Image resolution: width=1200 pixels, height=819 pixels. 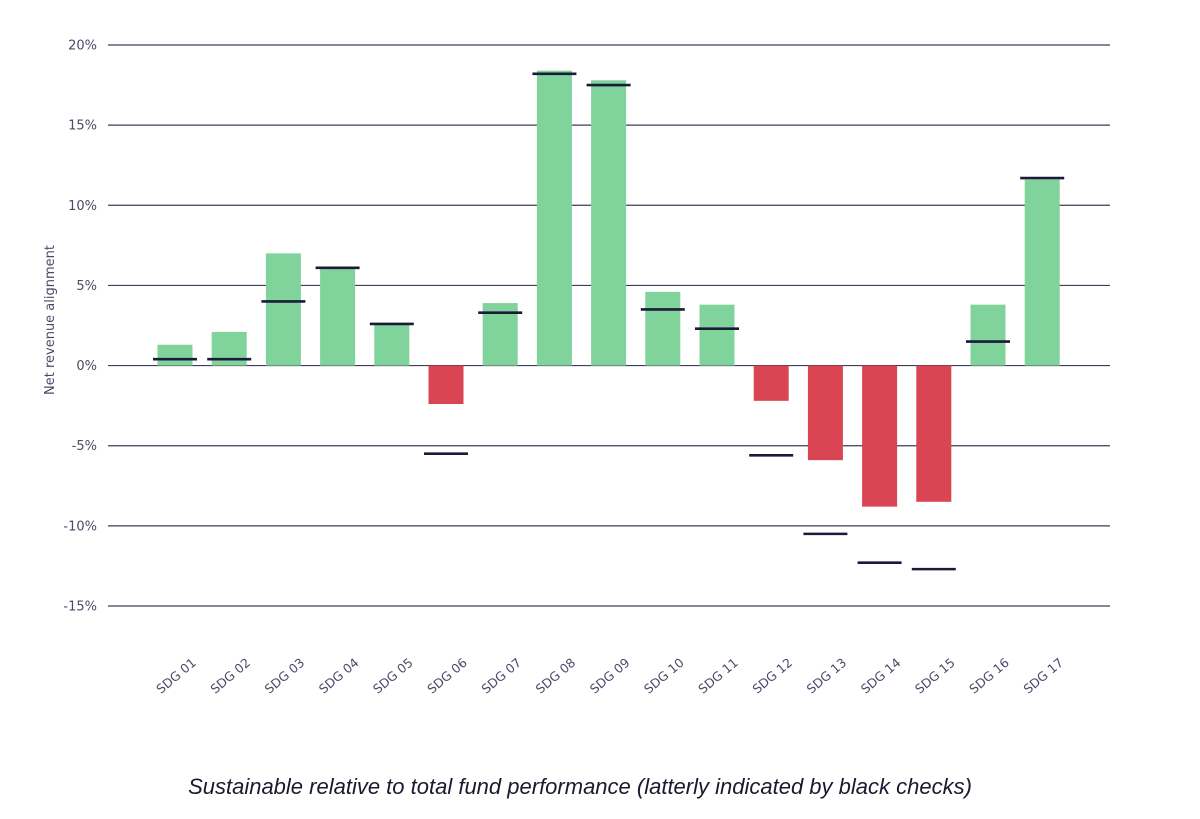 I want to click on y-tick-label: -5%, so click(x=84, y=446).